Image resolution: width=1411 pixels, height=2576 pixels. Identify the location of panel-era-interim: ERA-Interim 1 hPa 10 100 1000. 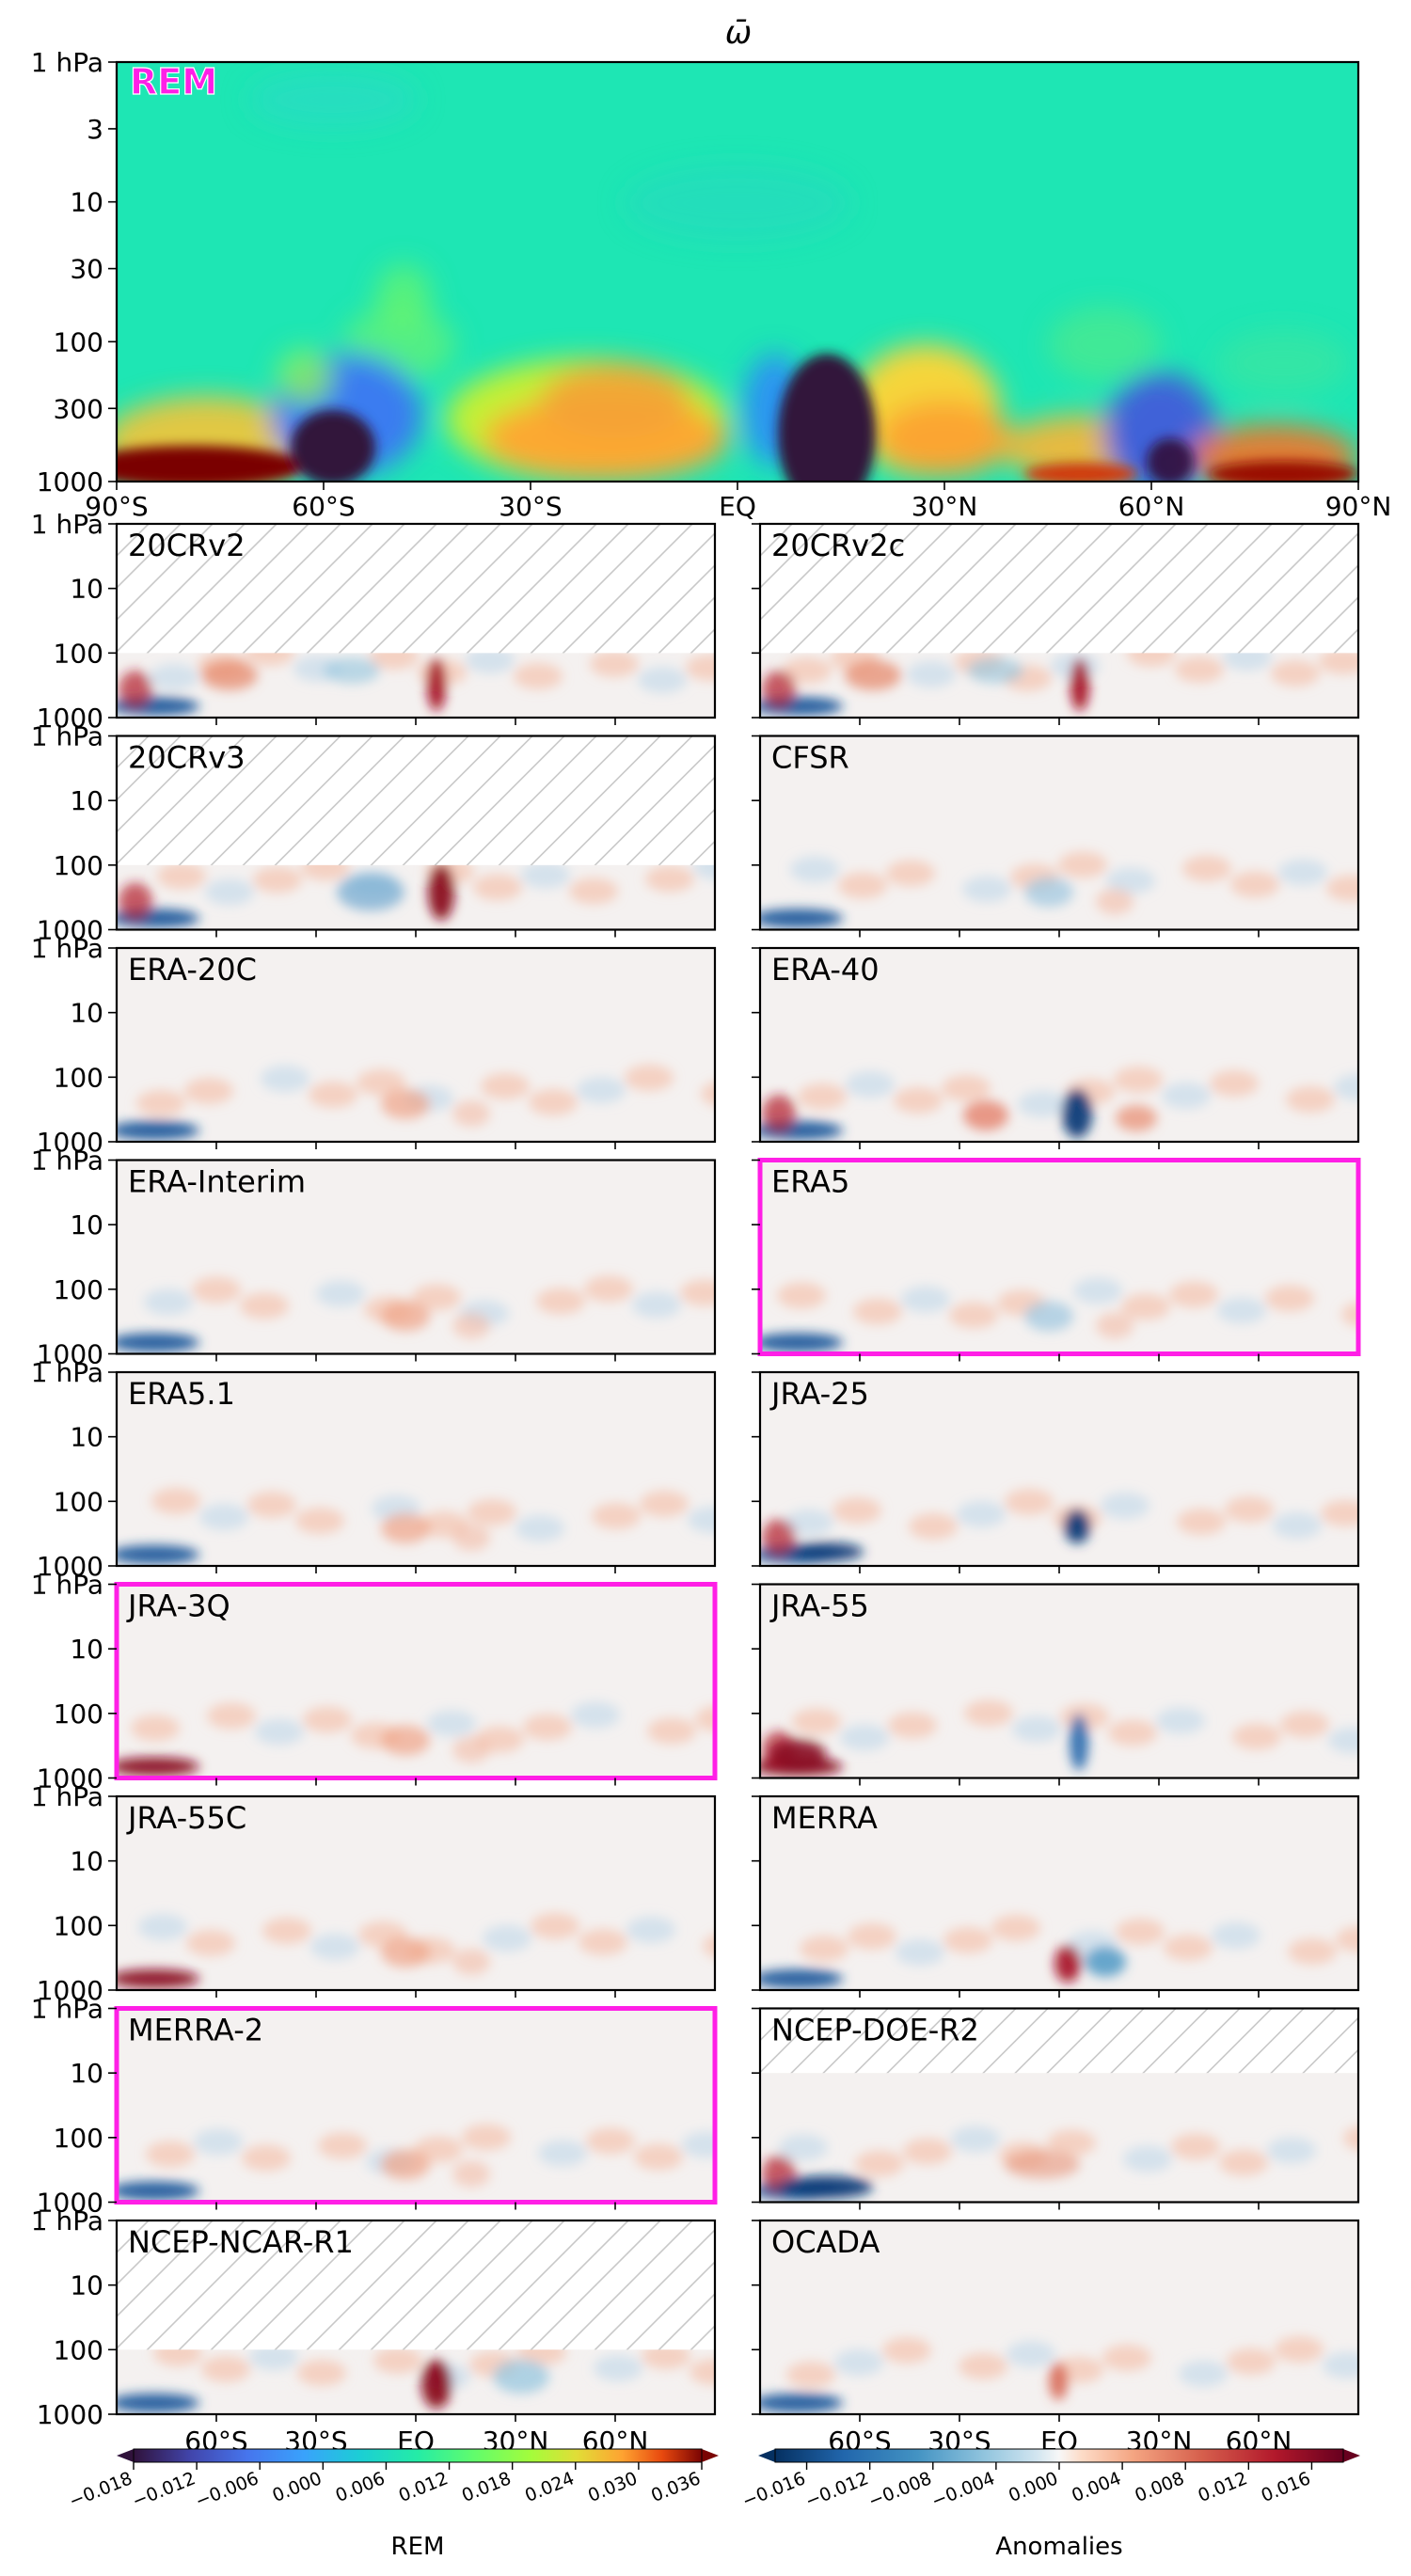
(374, 1258).